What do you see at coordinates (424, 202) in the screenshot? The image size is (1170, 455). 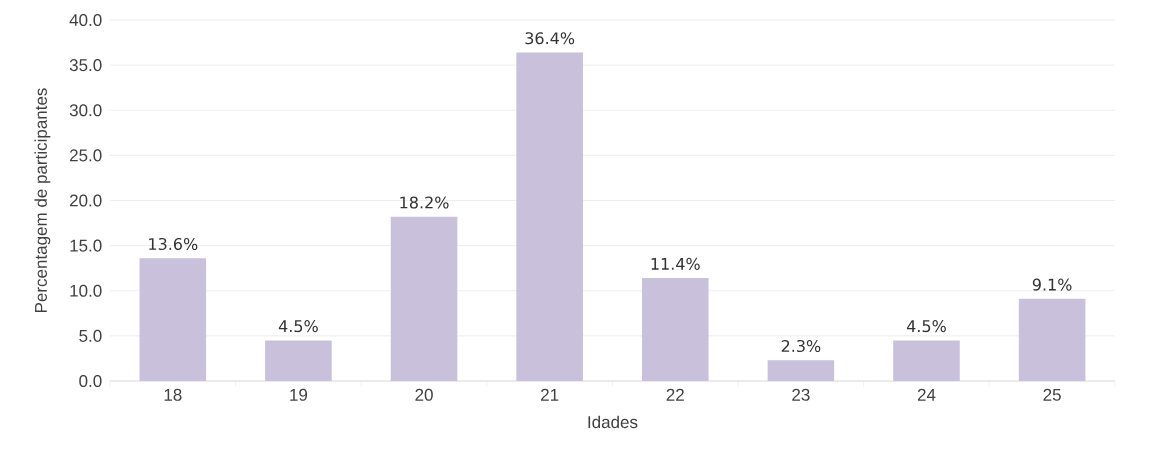 I see `data-label: 18.2%` at bounding box center [424, 202].